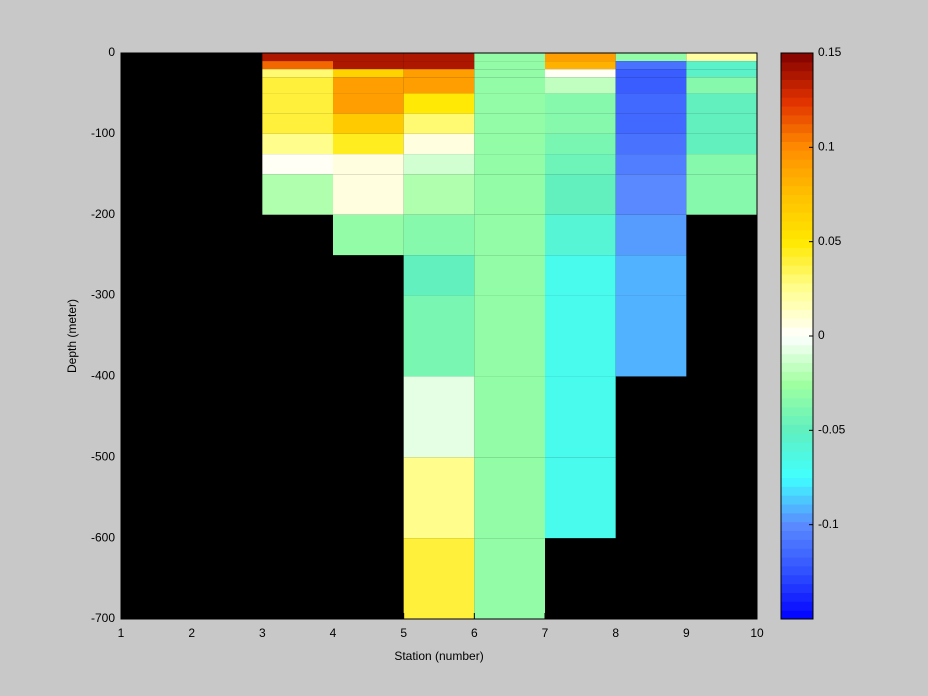  Describe the element at coordinates (403, 633) in the screenshot. I see `x-tick-label: 5` at that location.